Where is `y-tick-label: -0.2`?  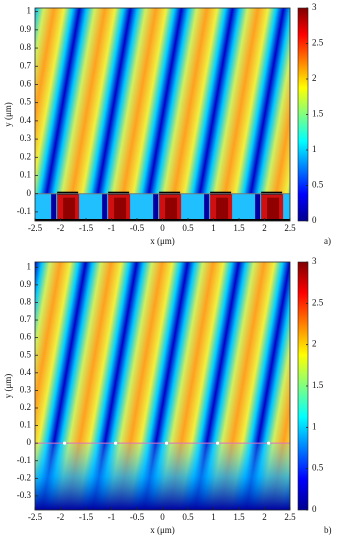
y-tick-label: -0.2 is located at coordinates (24, 477).